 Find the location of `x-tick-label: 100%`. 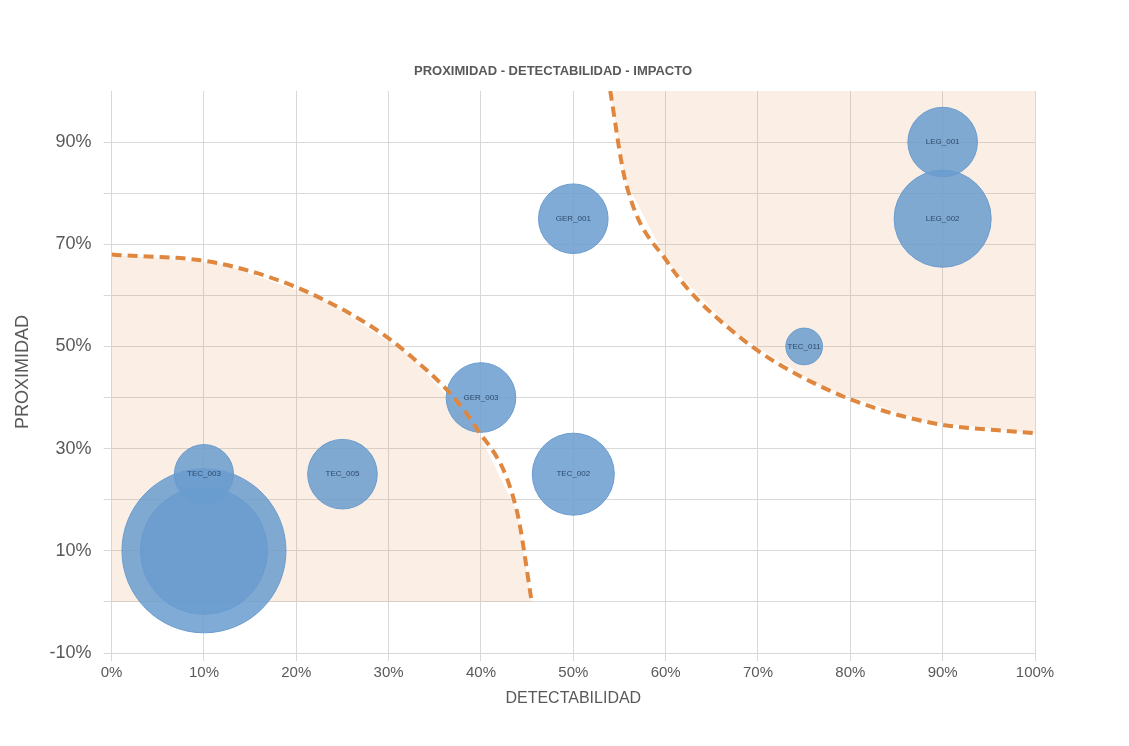

x-tick-label: 100% is located at coordinates (1035, 672).